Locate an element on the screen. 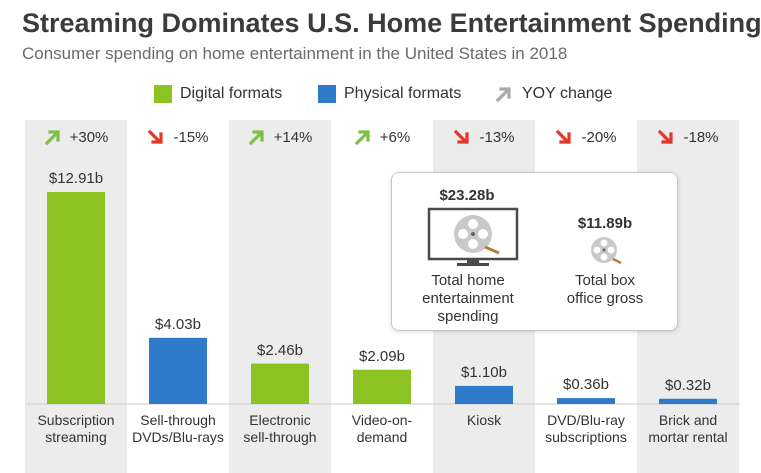  yoy-change-value: +14% is located at coordinates (293, 137).